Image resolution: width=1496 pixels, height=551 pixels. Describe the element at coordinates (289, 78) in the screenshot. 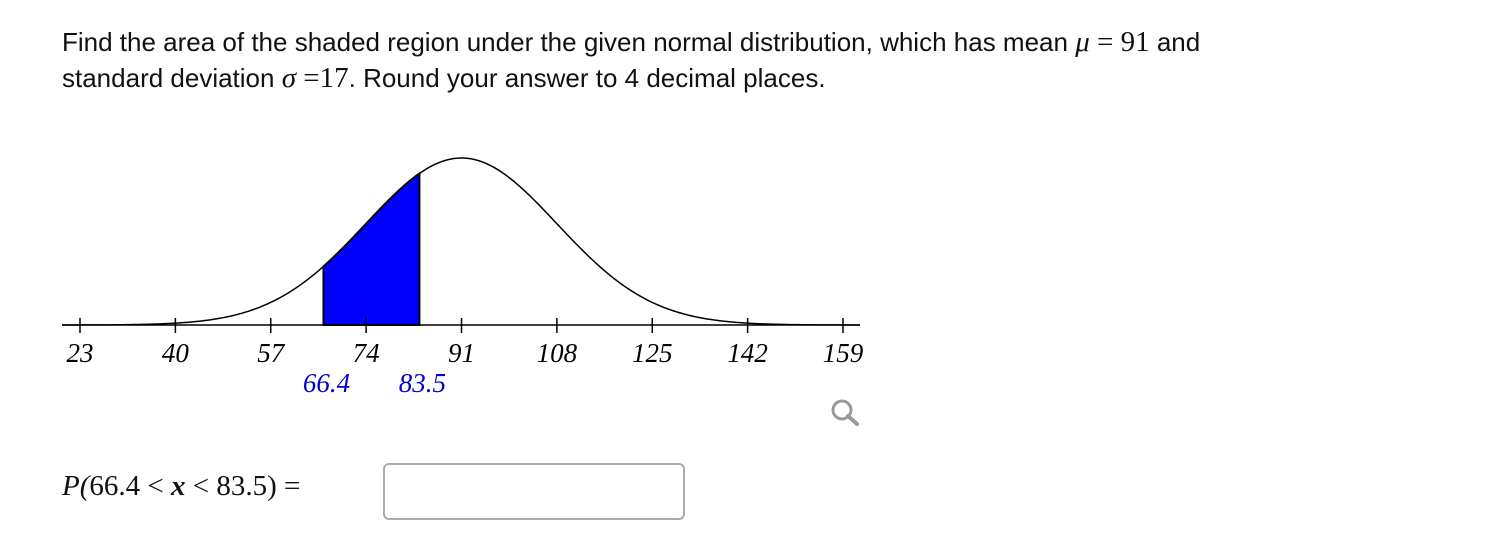

I see `sd-symbol: σ` at that location.